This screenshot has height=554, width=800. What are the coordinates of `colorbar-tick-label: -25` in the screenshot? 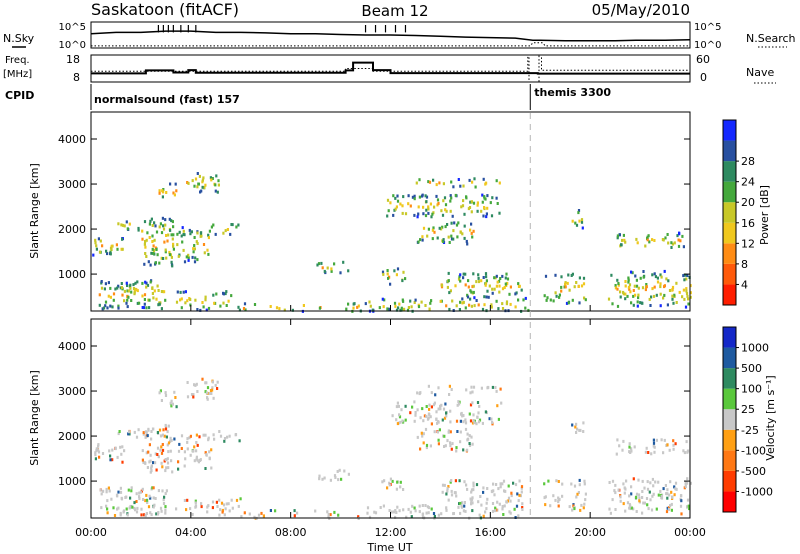 It's located at (750, 430).